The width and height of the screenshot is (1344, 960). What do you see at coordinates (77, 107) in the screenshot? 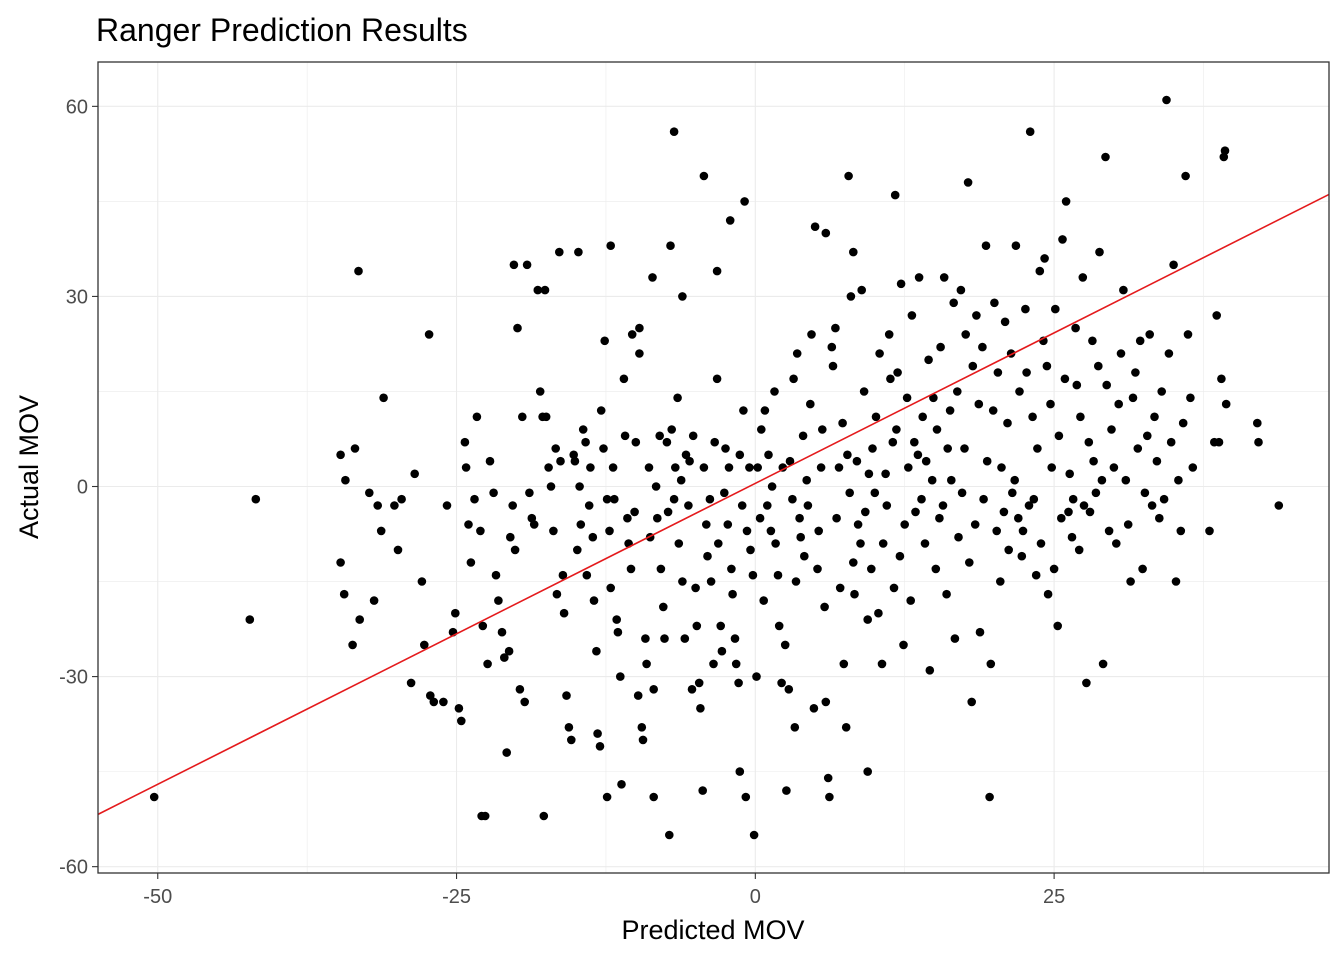
I see `y-tick-label: 60` at bounding box center [77, 107].